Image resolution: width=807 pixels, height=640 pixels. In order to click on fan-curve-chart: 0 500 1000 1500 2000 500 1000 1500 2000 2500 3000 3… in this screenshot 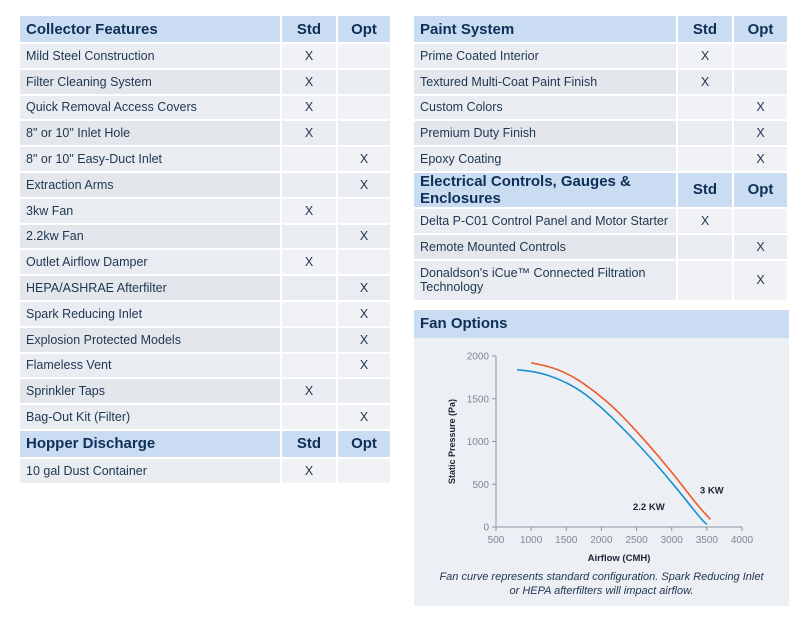, I will do `click(600, 457)`.